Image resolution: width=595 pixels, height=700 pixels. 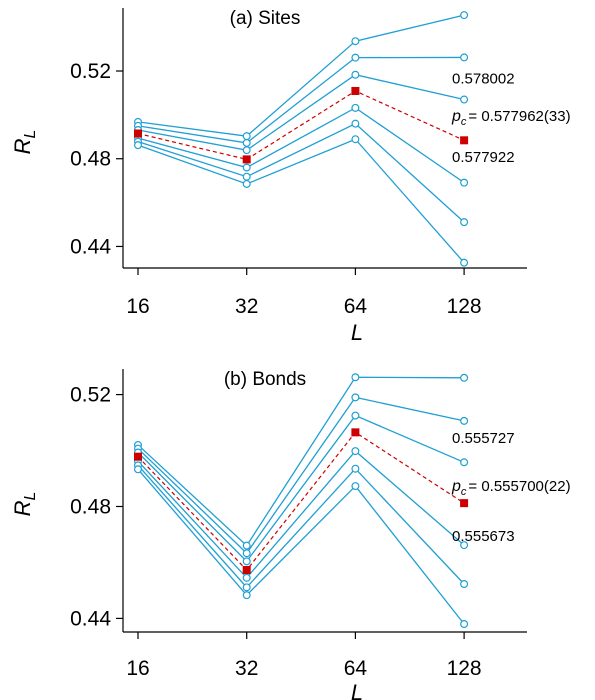 What do you see at coordinates (511, 488) in the screenshot?
I see `annotation-label: pc = 0.555700(22)` at bounding box center [511, 488].